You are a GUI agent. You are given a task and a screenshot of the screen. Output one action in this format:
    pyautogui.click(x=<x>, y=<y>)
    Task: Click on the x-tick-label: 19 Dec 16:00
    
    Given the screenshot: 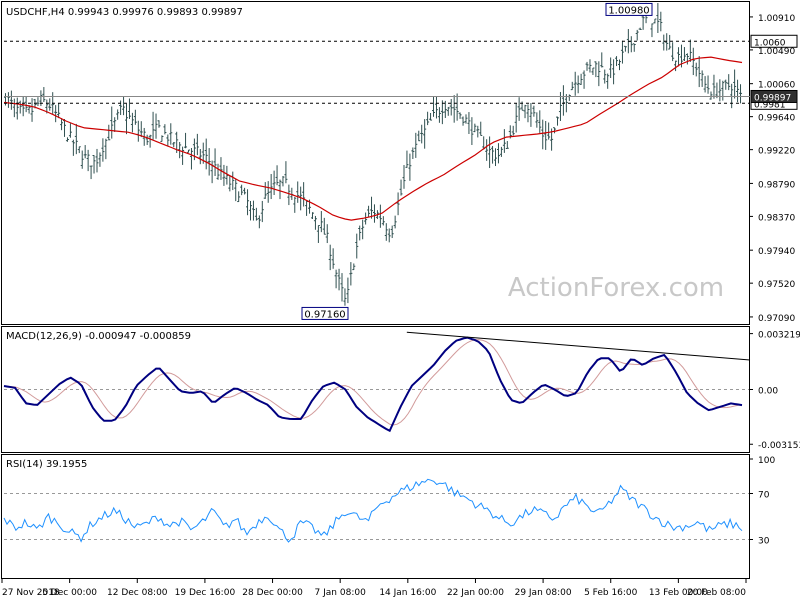 What is the action you would take?
    pyautogui.click(x=205, y=593)
    